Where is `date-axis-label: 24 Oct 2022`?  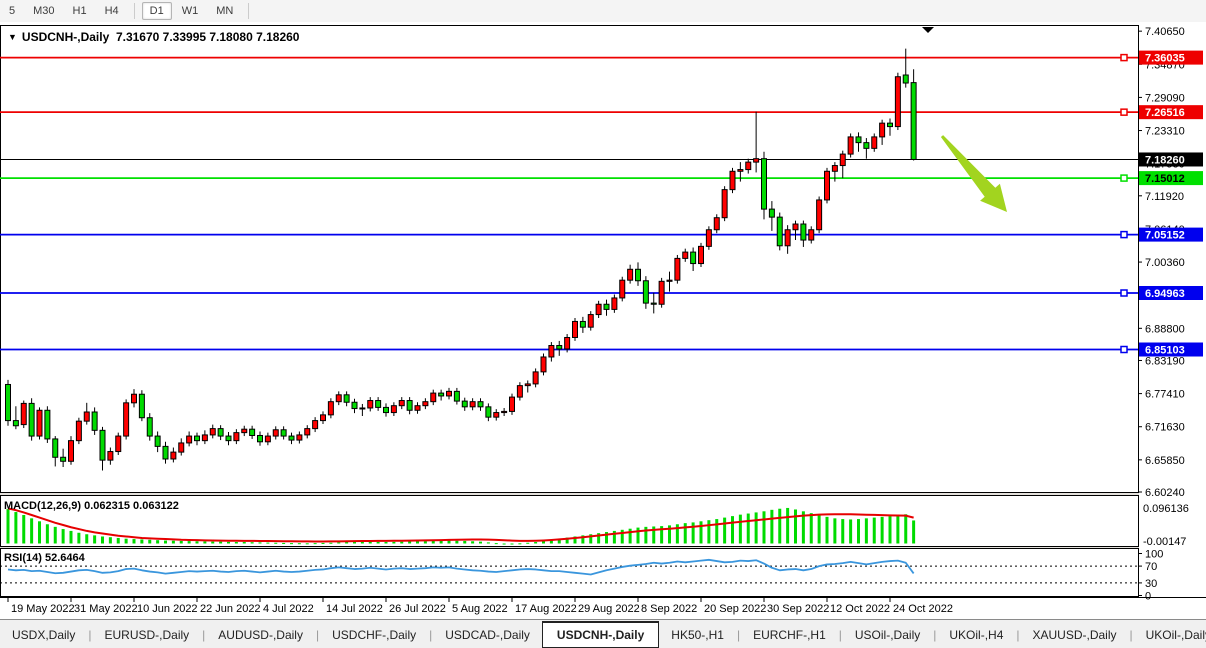
date-axis-label: 24 Oct 2022 is located at coordinates (923, 609).